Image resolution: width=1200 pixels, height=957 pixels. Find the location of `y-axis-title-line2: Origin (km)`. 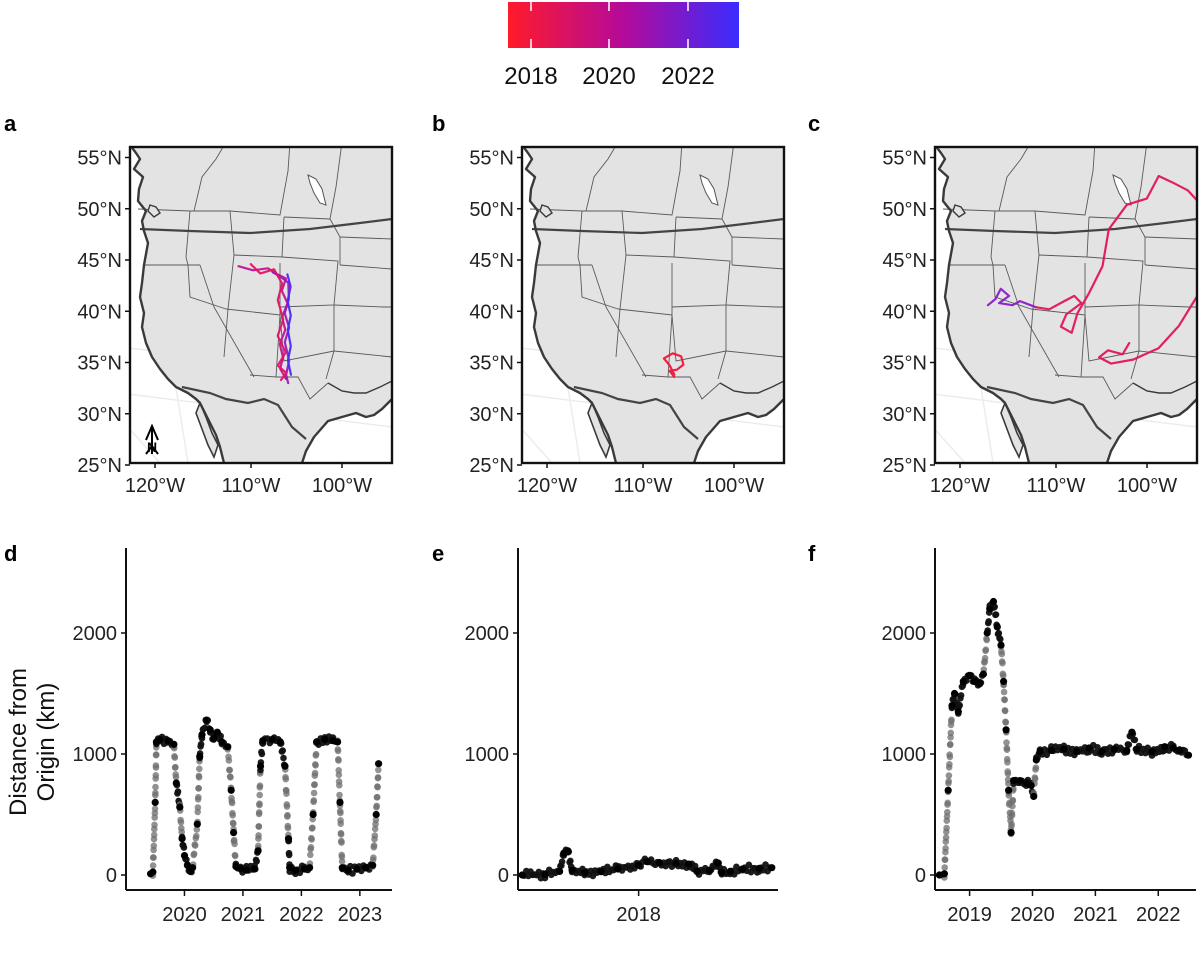

y-axis-title-line2: Origin (km) is located at coordinates (46, 742).